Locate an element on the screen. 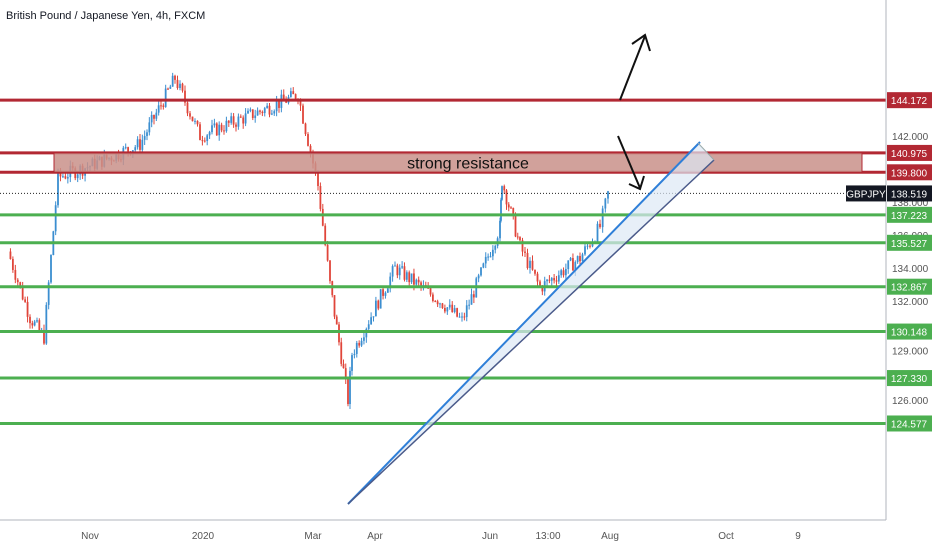  resistance-zone: strong resistance is located at coordinates (458, 163).